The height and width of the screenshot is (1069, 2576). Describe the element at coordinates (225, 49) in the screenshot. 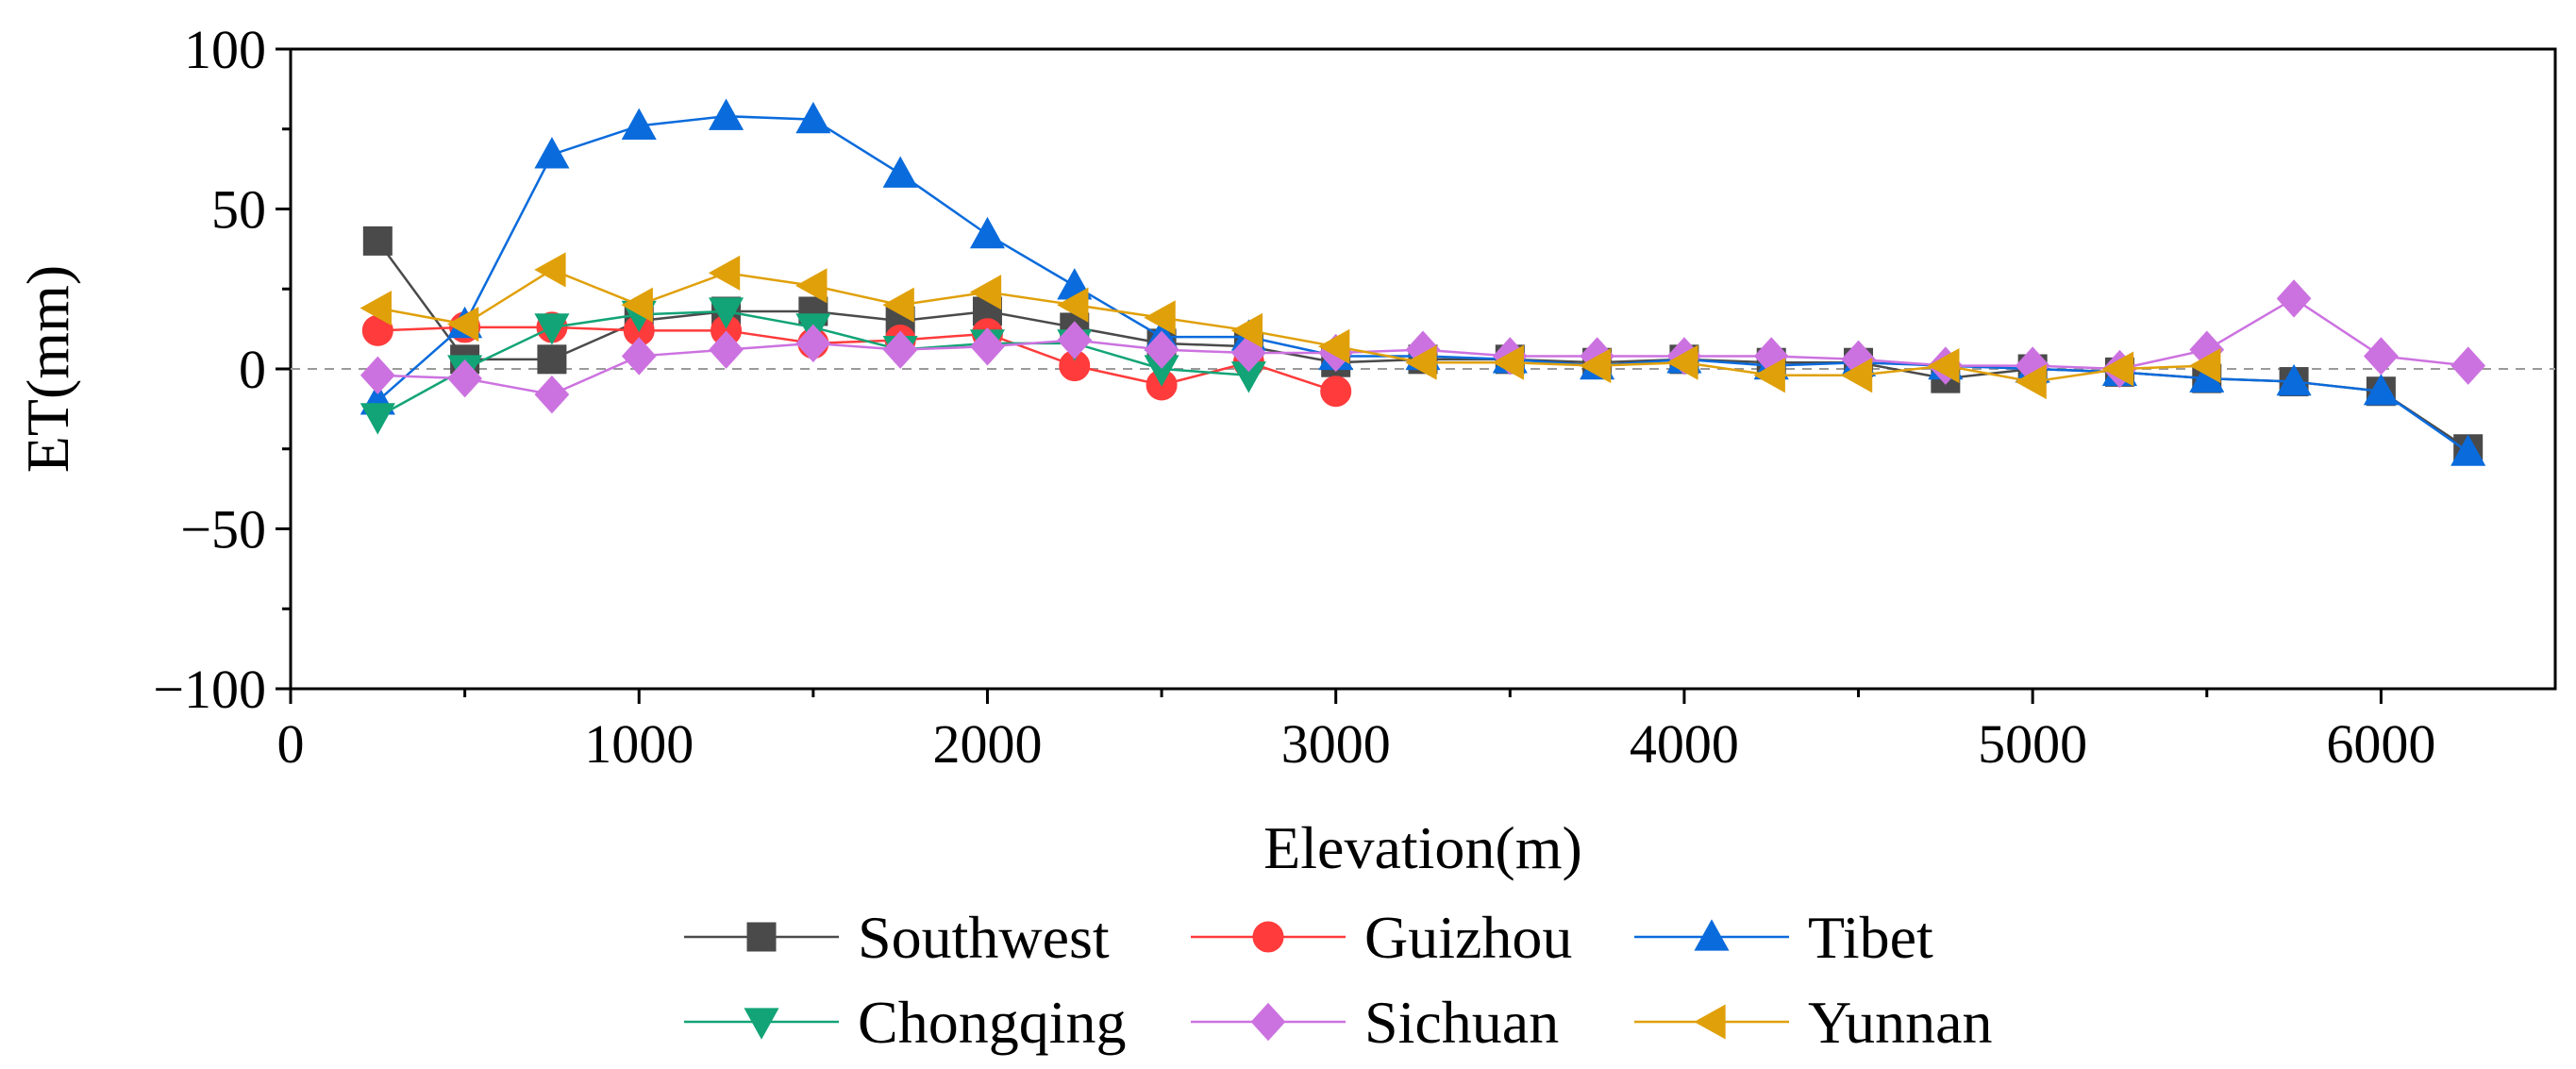

I see `y-tick-label: 100` at that location.